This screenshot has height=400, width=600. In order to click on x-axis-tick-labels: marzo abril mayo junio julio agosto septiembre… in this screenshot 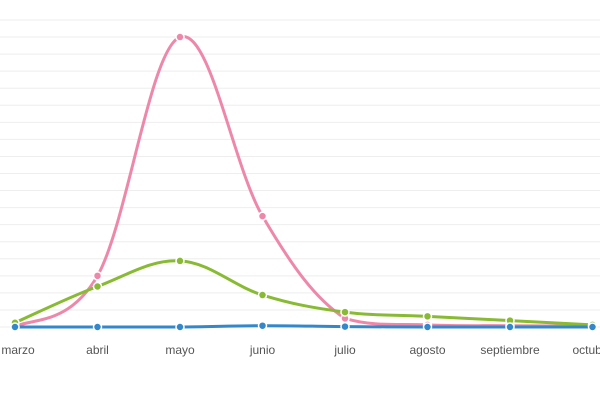, I will do `click(300, 350)`.